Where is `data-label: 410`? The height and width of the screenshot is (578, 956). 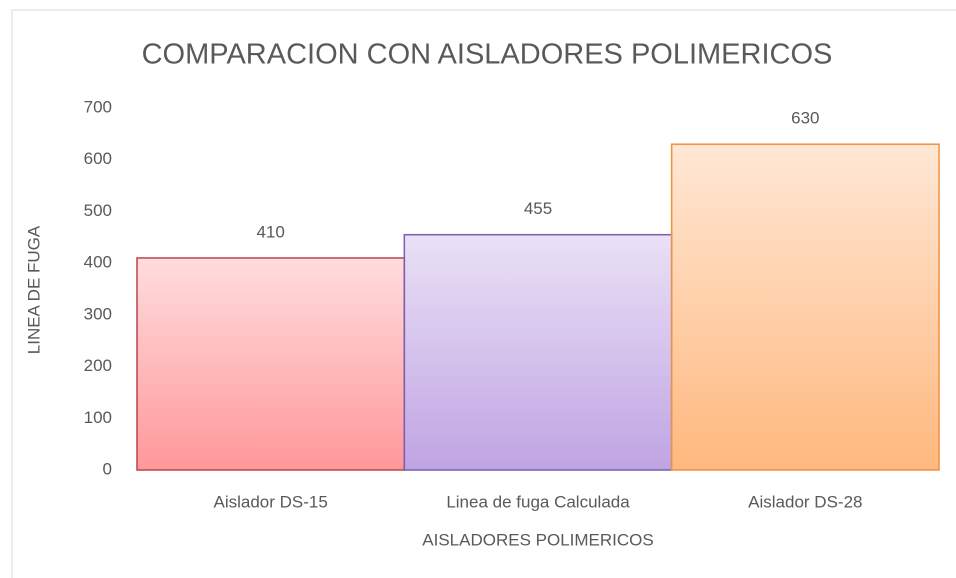 data-label: 410 is located at coordinates (270, 231).